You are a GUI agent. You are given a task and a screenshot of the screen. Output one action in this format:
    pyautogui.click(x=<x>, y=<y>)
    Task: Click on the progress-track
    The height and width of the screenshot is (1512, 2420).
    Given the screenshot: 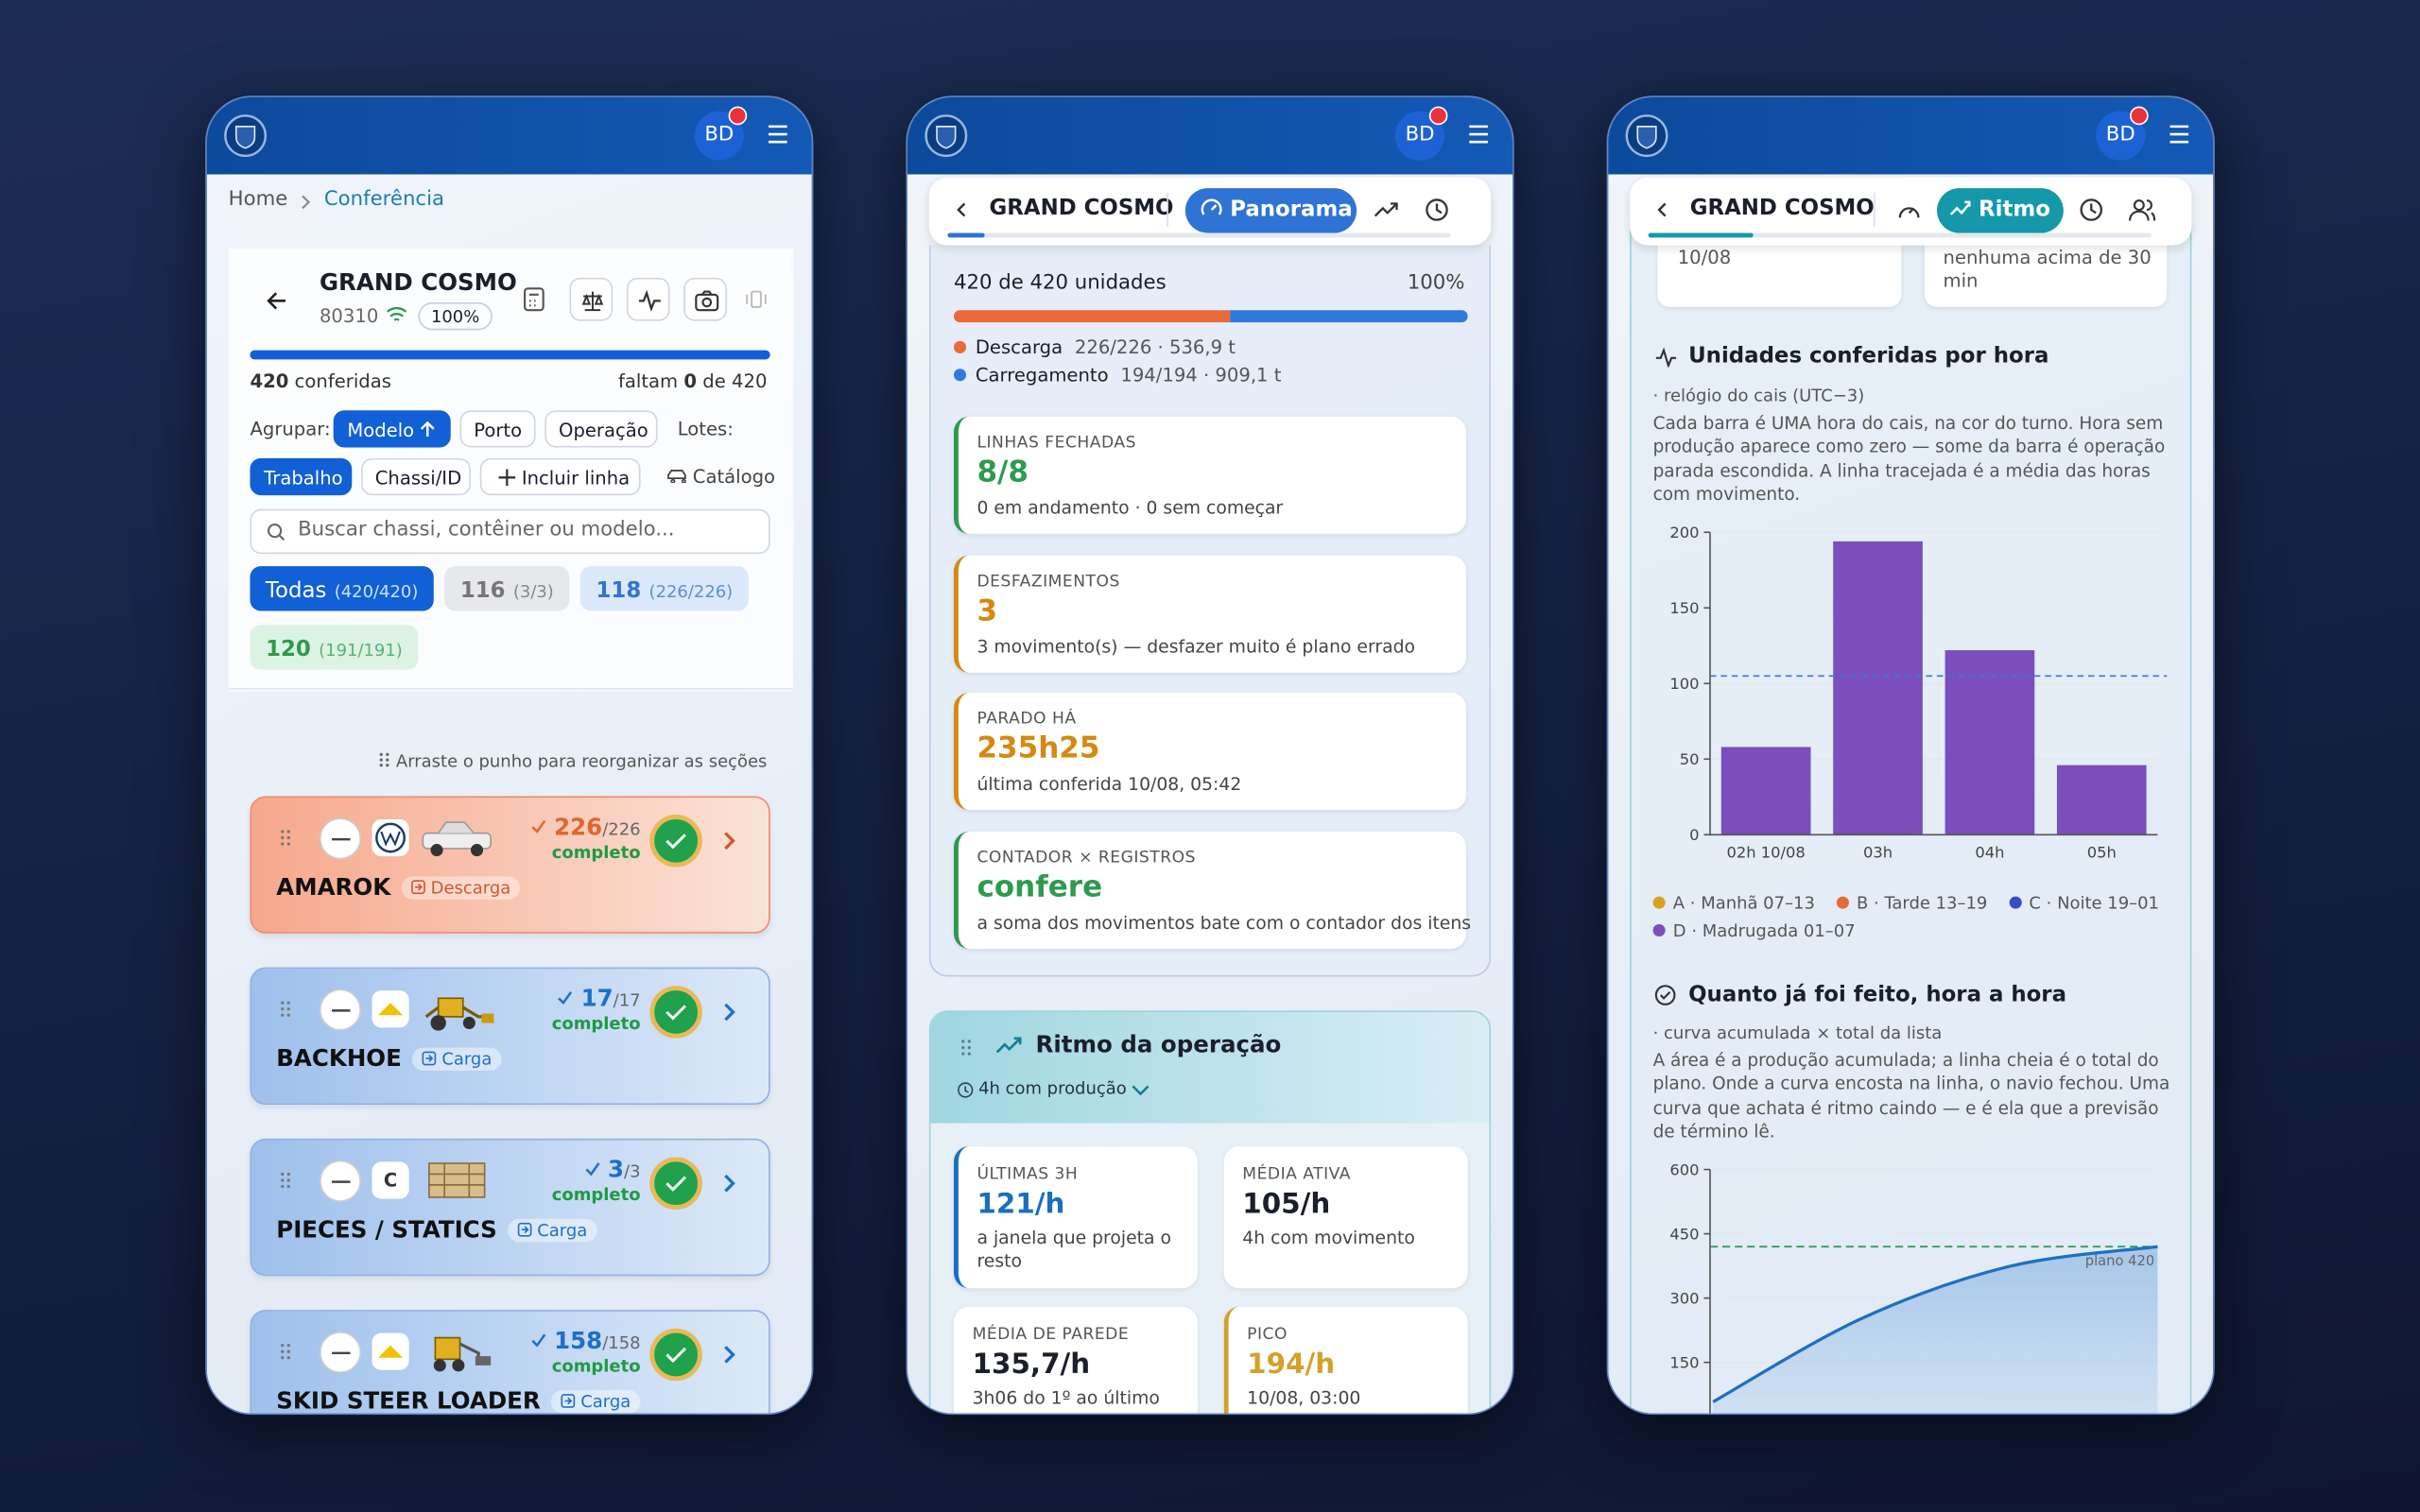 What is the action you would take?
    pyautogui.click(x=510, y=355)
    